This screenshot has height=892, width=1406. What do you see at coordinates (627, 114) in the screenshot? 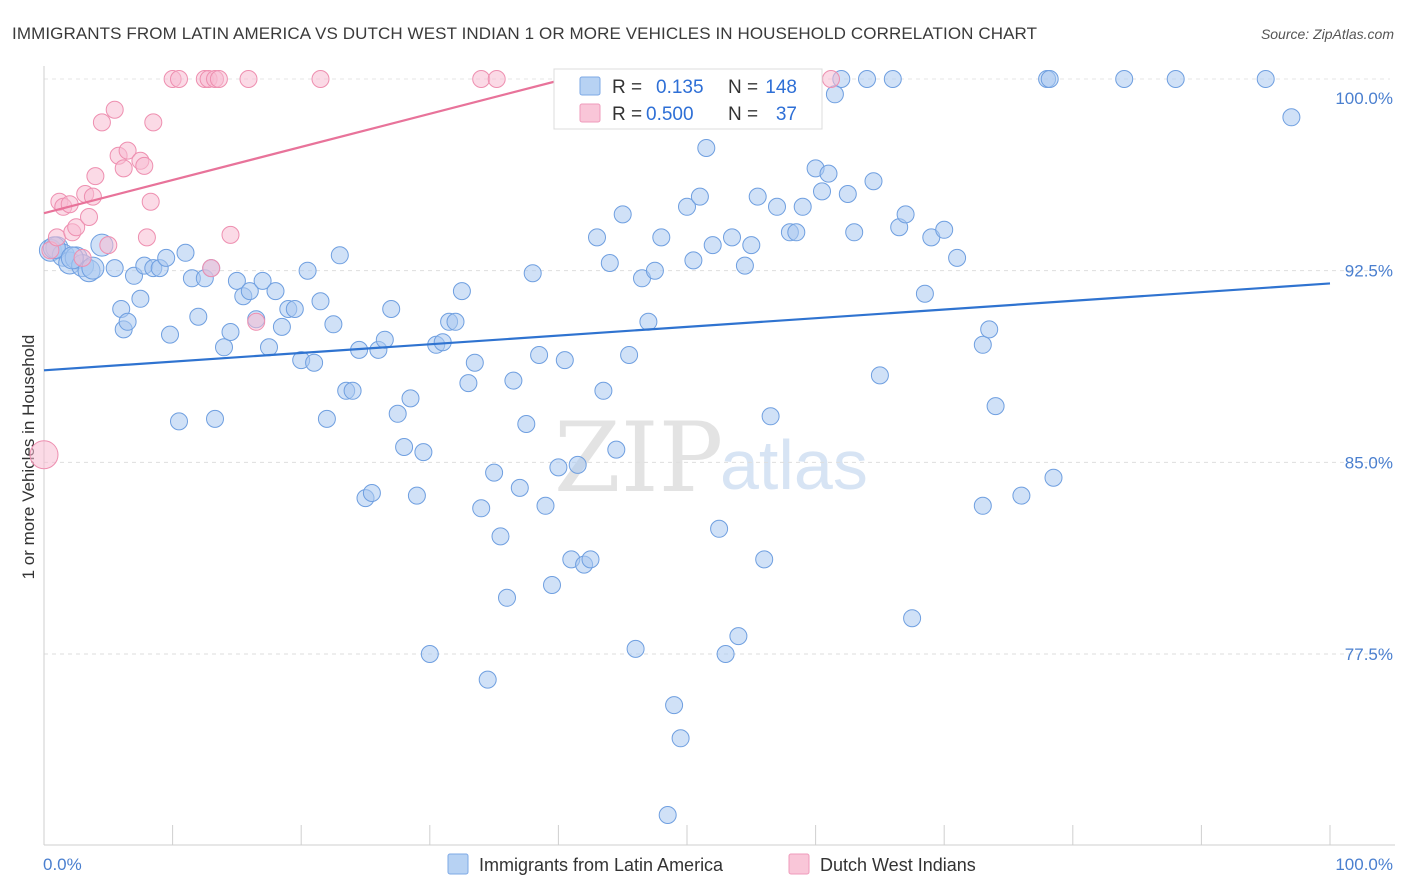
I see `stats-r-label-pink: R =` at bounding box center [627, 114].